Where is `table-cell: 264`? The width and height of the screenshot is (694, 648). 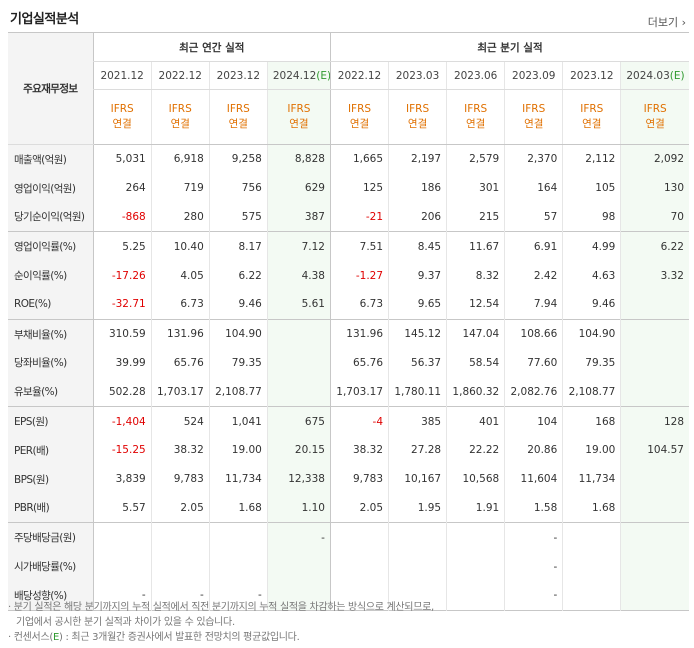
table-cell: 264 is located at coordinates (122, 188).